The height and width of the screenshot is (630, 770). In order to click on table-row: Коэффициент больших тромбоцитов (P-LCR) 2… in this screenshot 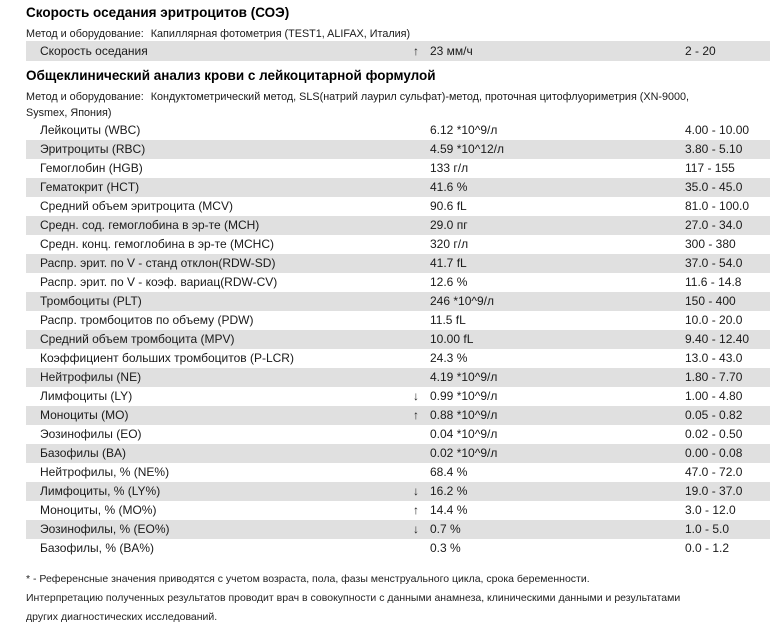, I will do `click(398, 358)`.